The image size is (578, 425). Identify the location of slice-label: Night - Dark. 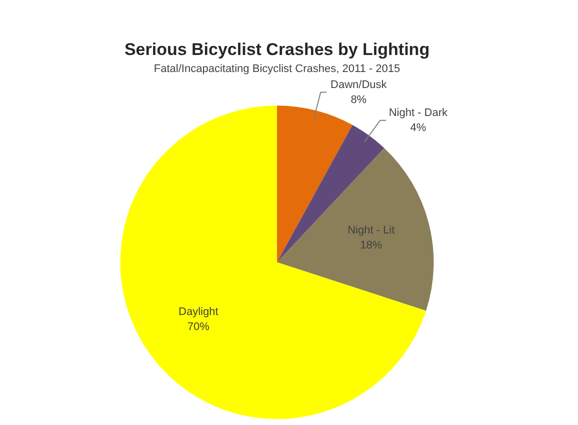
(418, 112).